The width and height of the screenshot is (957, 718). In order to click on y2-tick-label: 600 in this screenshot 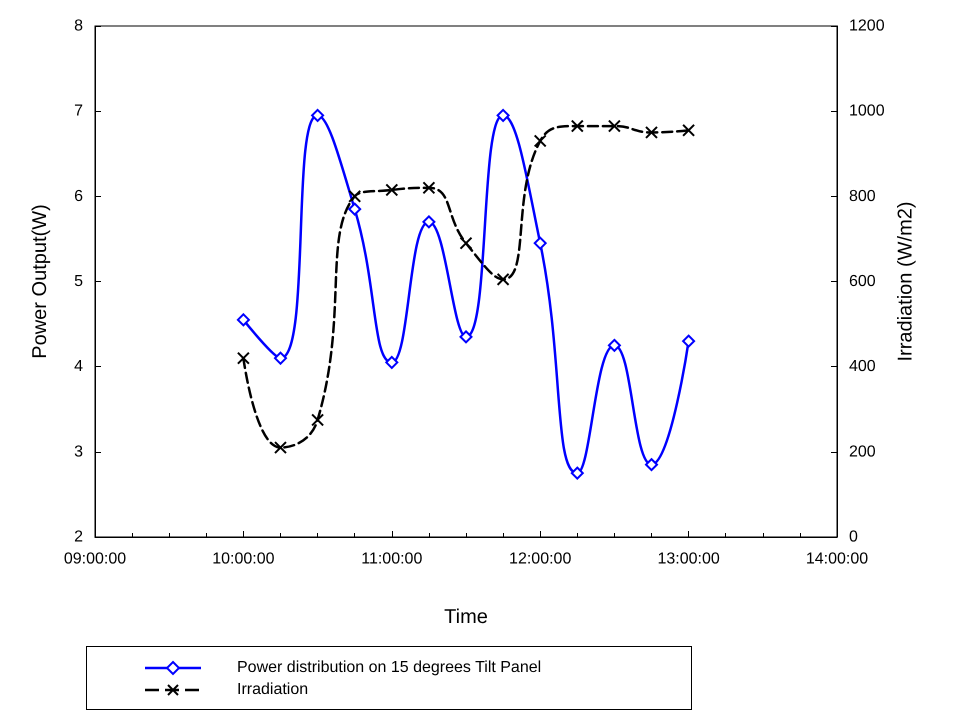, I will do `click(862, 281)`.